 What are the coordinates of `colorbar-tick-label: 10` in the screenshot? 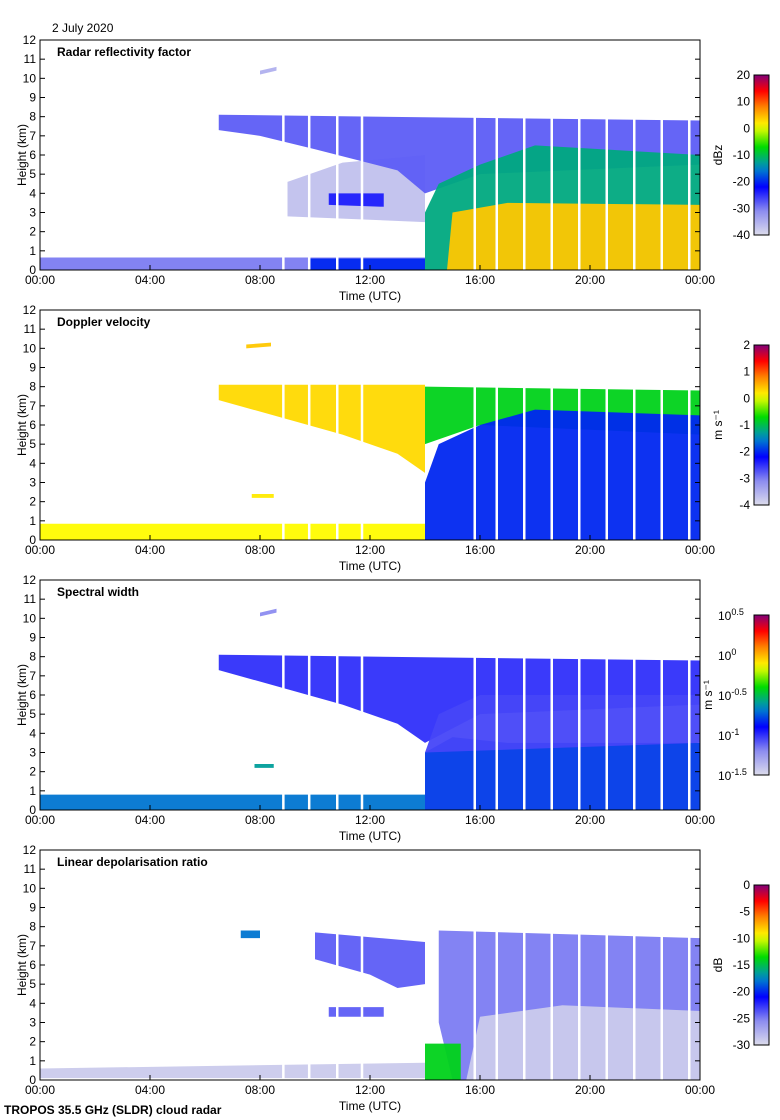 It's located at (744, 102).